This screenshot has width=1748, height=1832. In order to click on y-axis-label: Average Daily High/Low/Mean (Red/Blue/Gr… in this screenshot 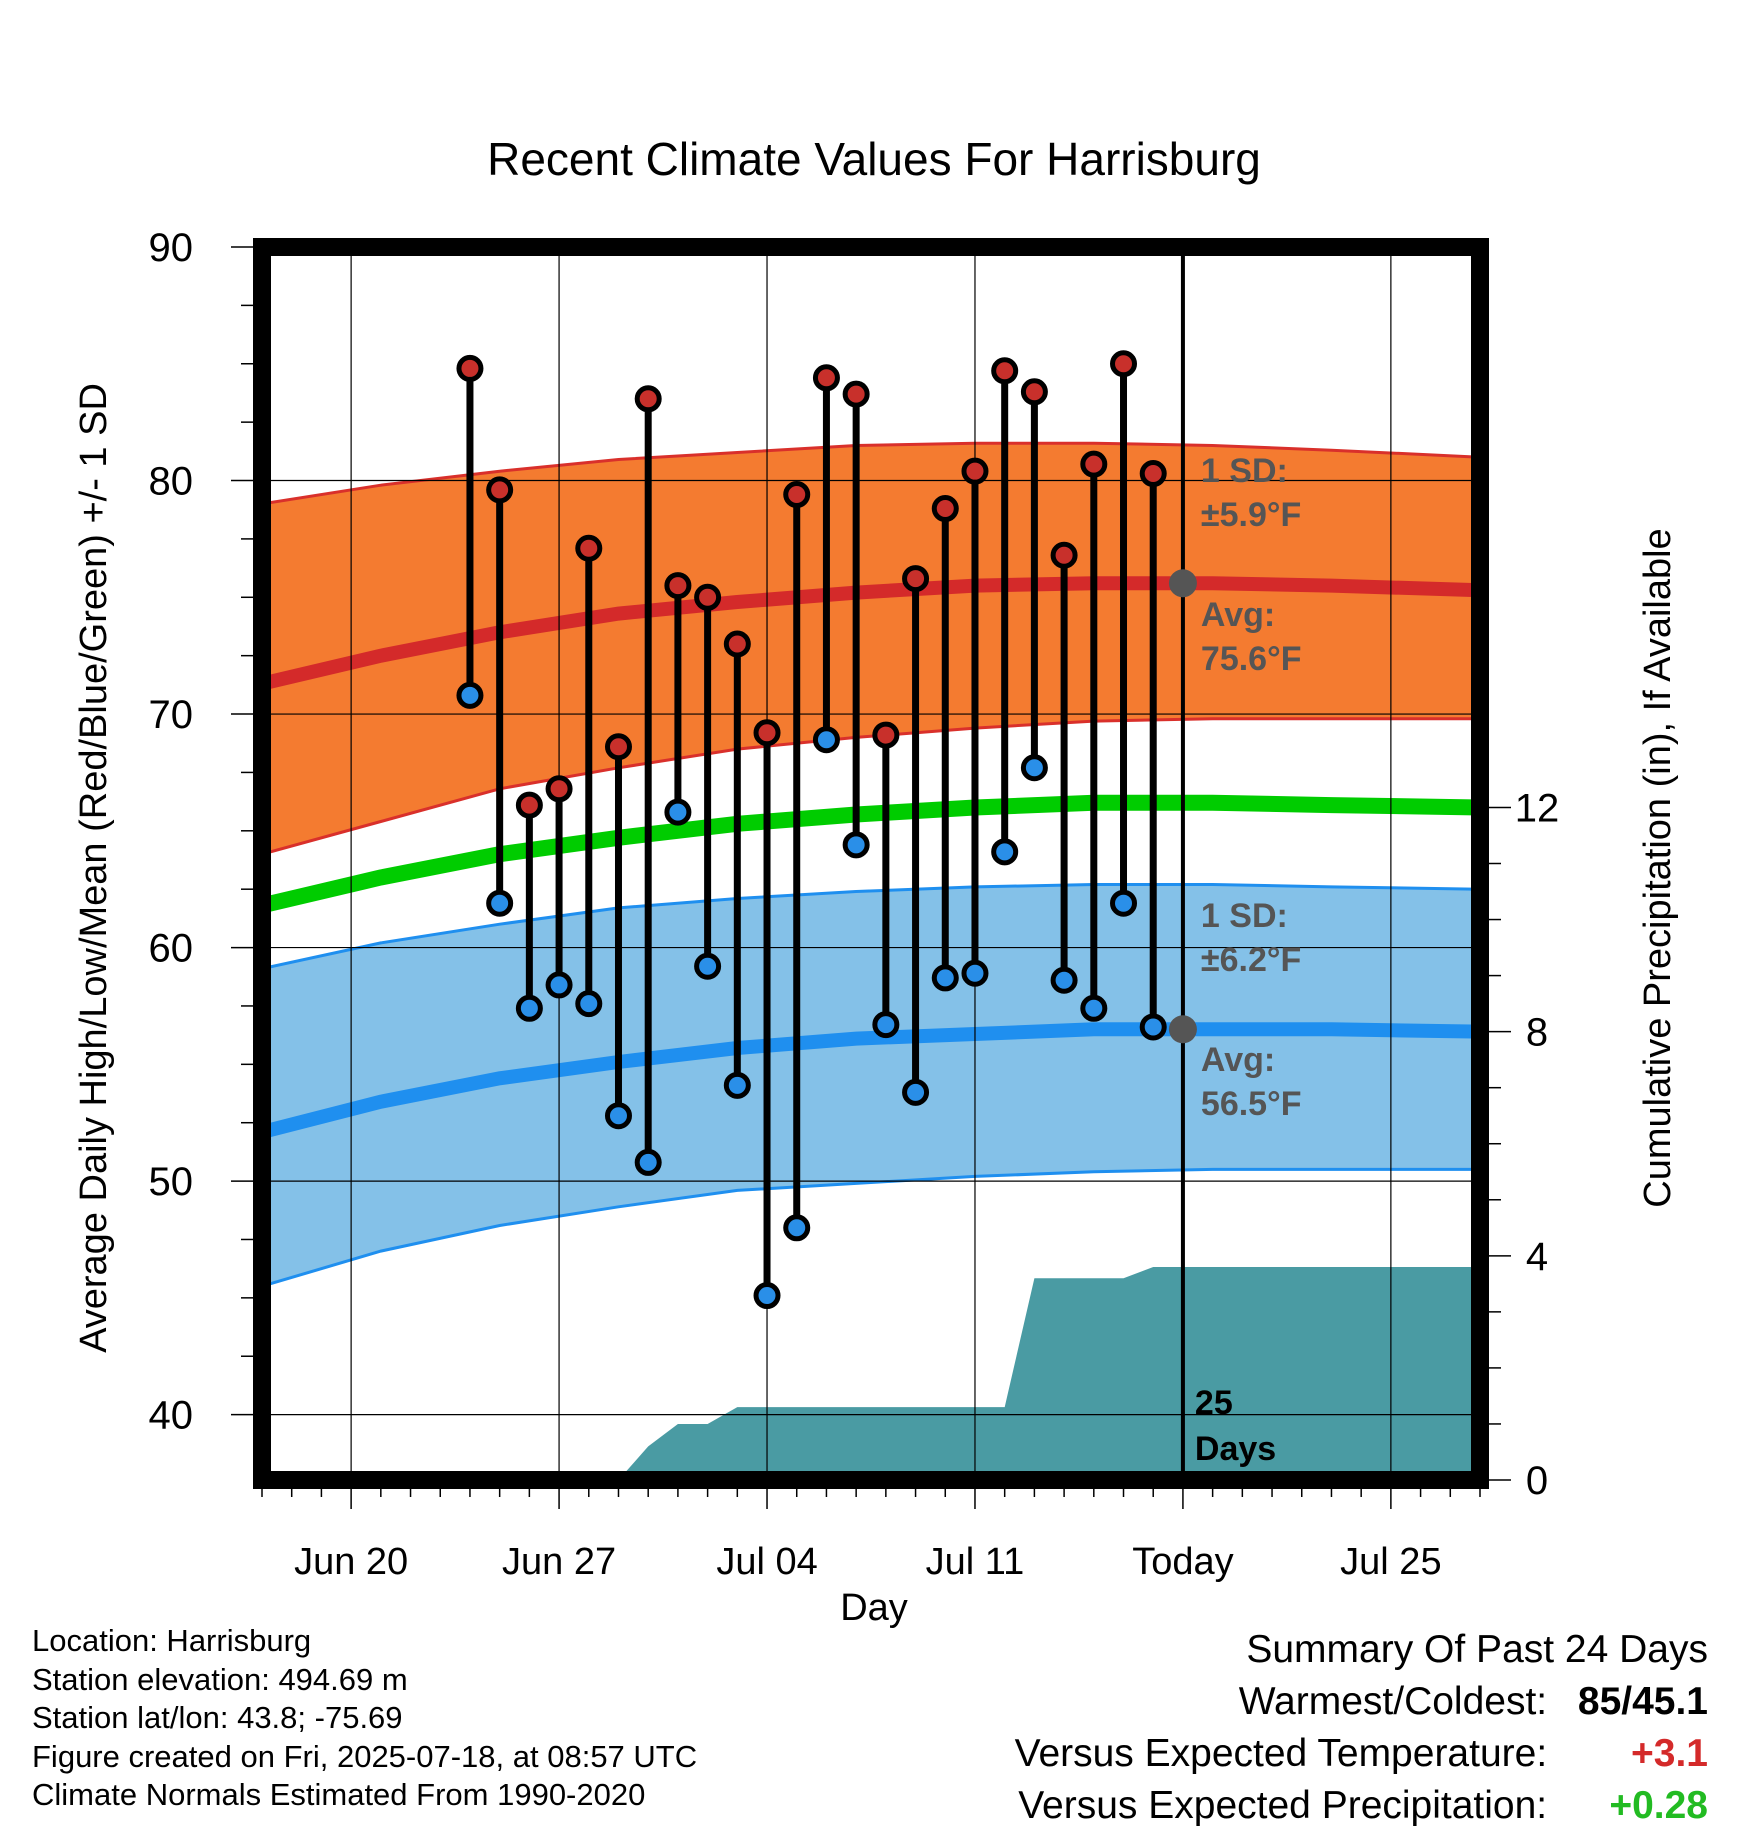, I will do `click(94, 868)`.